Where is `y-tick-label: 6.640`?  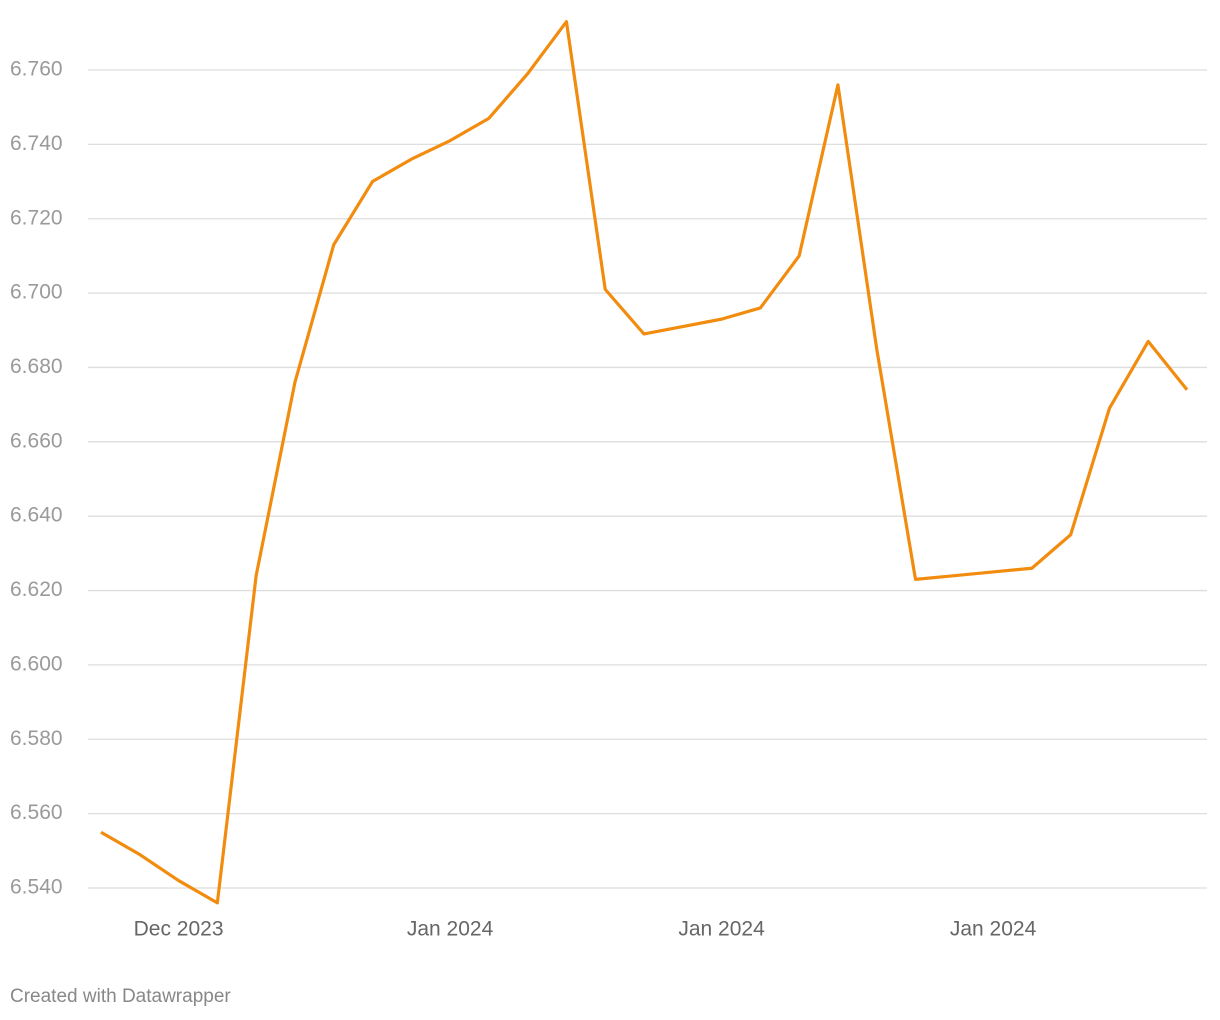
y-tick-label: 6.640 is located at coordinates (36, 515).